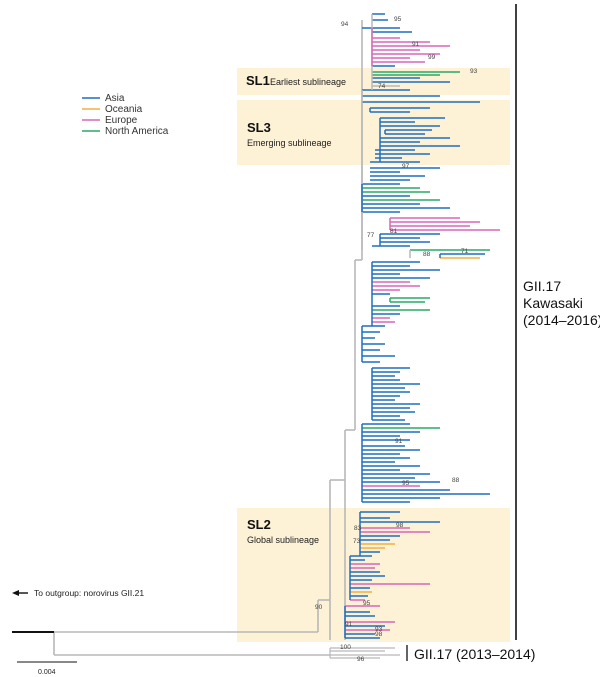 The image size is (600, 677). What do you see at coordinates (371, 235) in the screenshot?
I see `bootstrap-value: 77` at bounding box center [371, 235].